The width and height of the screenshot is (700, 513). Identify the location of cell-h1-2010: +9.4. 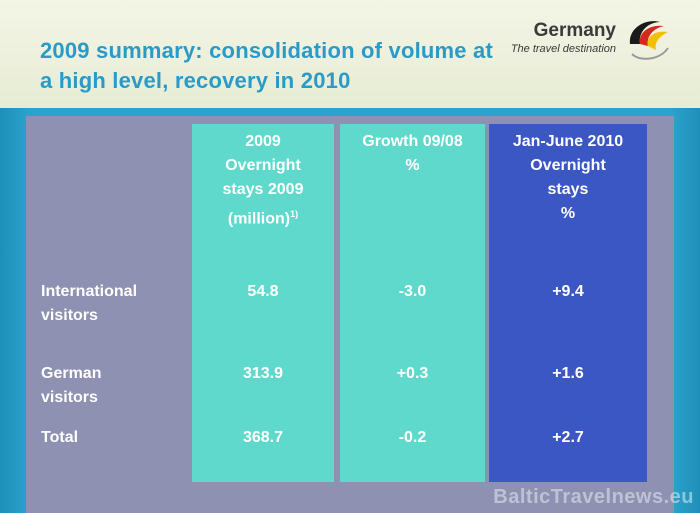
(568, 291).